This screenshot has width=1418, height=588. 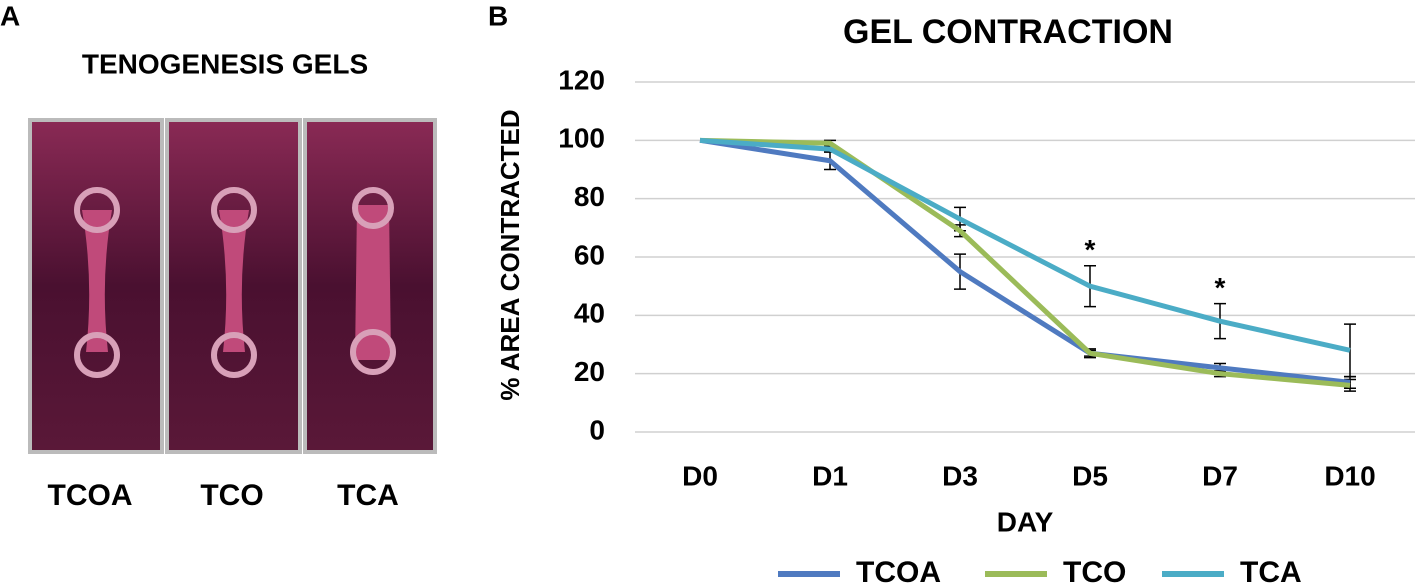 I want to click on x-axis-label: DAY, so click(x=1025, y=521).